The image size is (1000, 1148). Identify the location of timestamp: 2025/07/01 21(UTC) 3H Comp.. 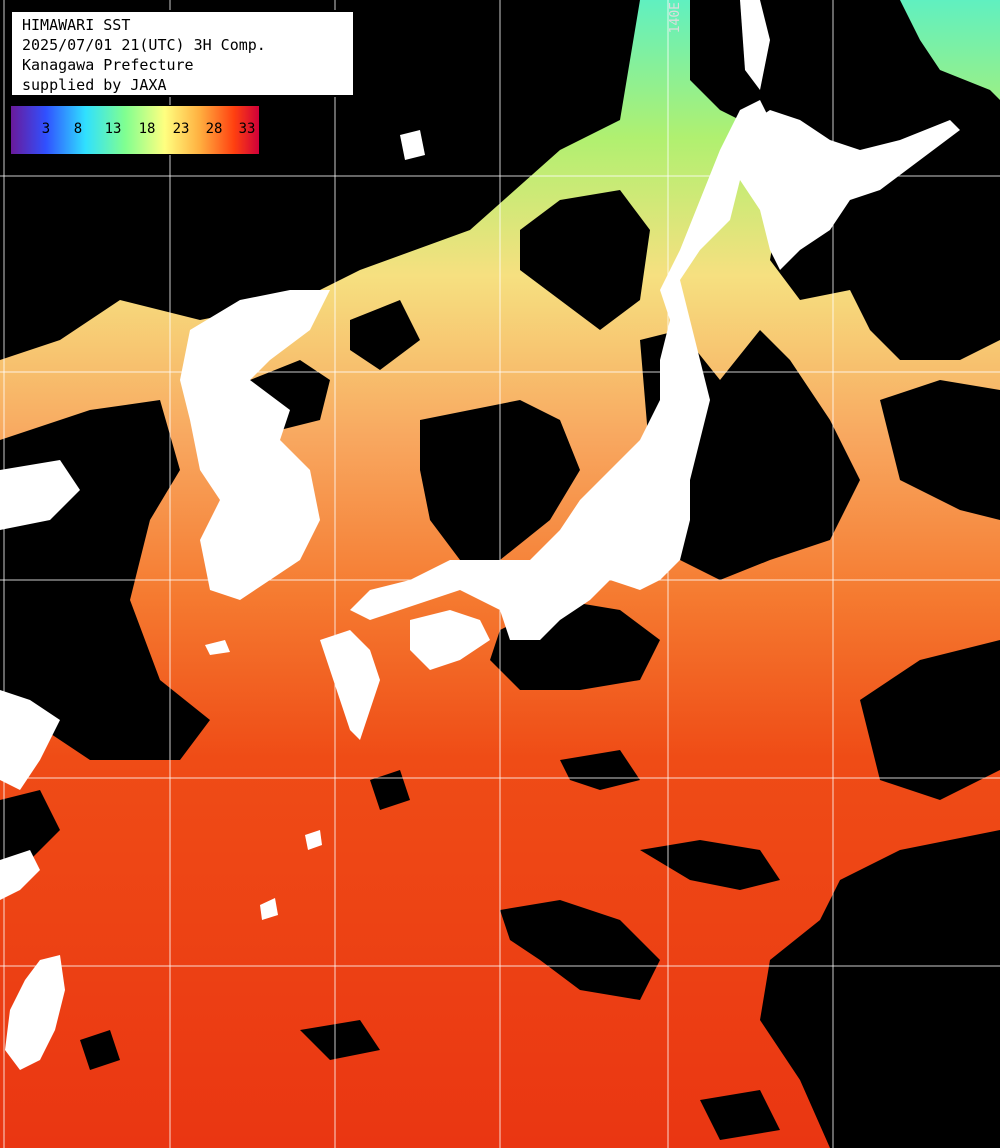
(144, 45).